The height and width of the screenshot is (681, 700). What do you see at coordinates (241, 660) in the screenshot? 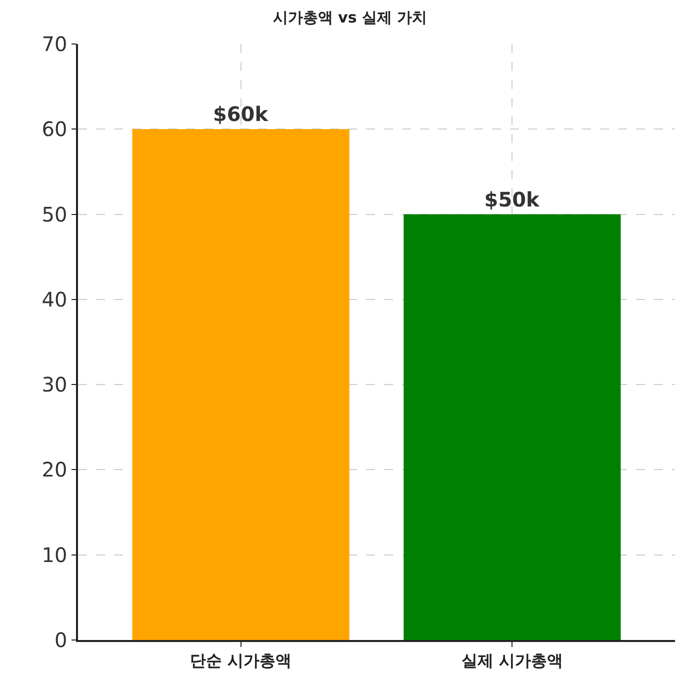
I see `x-tick-label: 단순 시가총액` at bounding box center [241, 660].